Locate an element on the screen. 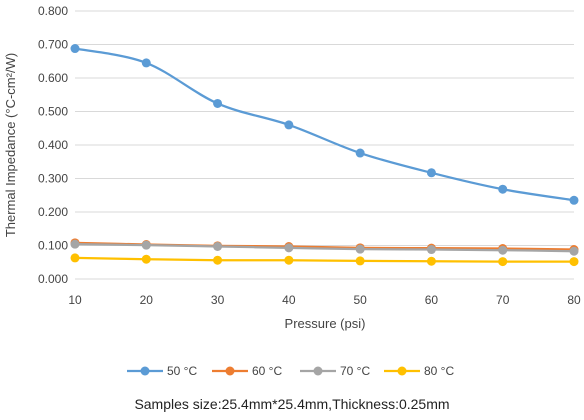  y-axis-label: Thermal Impedance (°C-cm²/W) is located at coordinates (10, 145).